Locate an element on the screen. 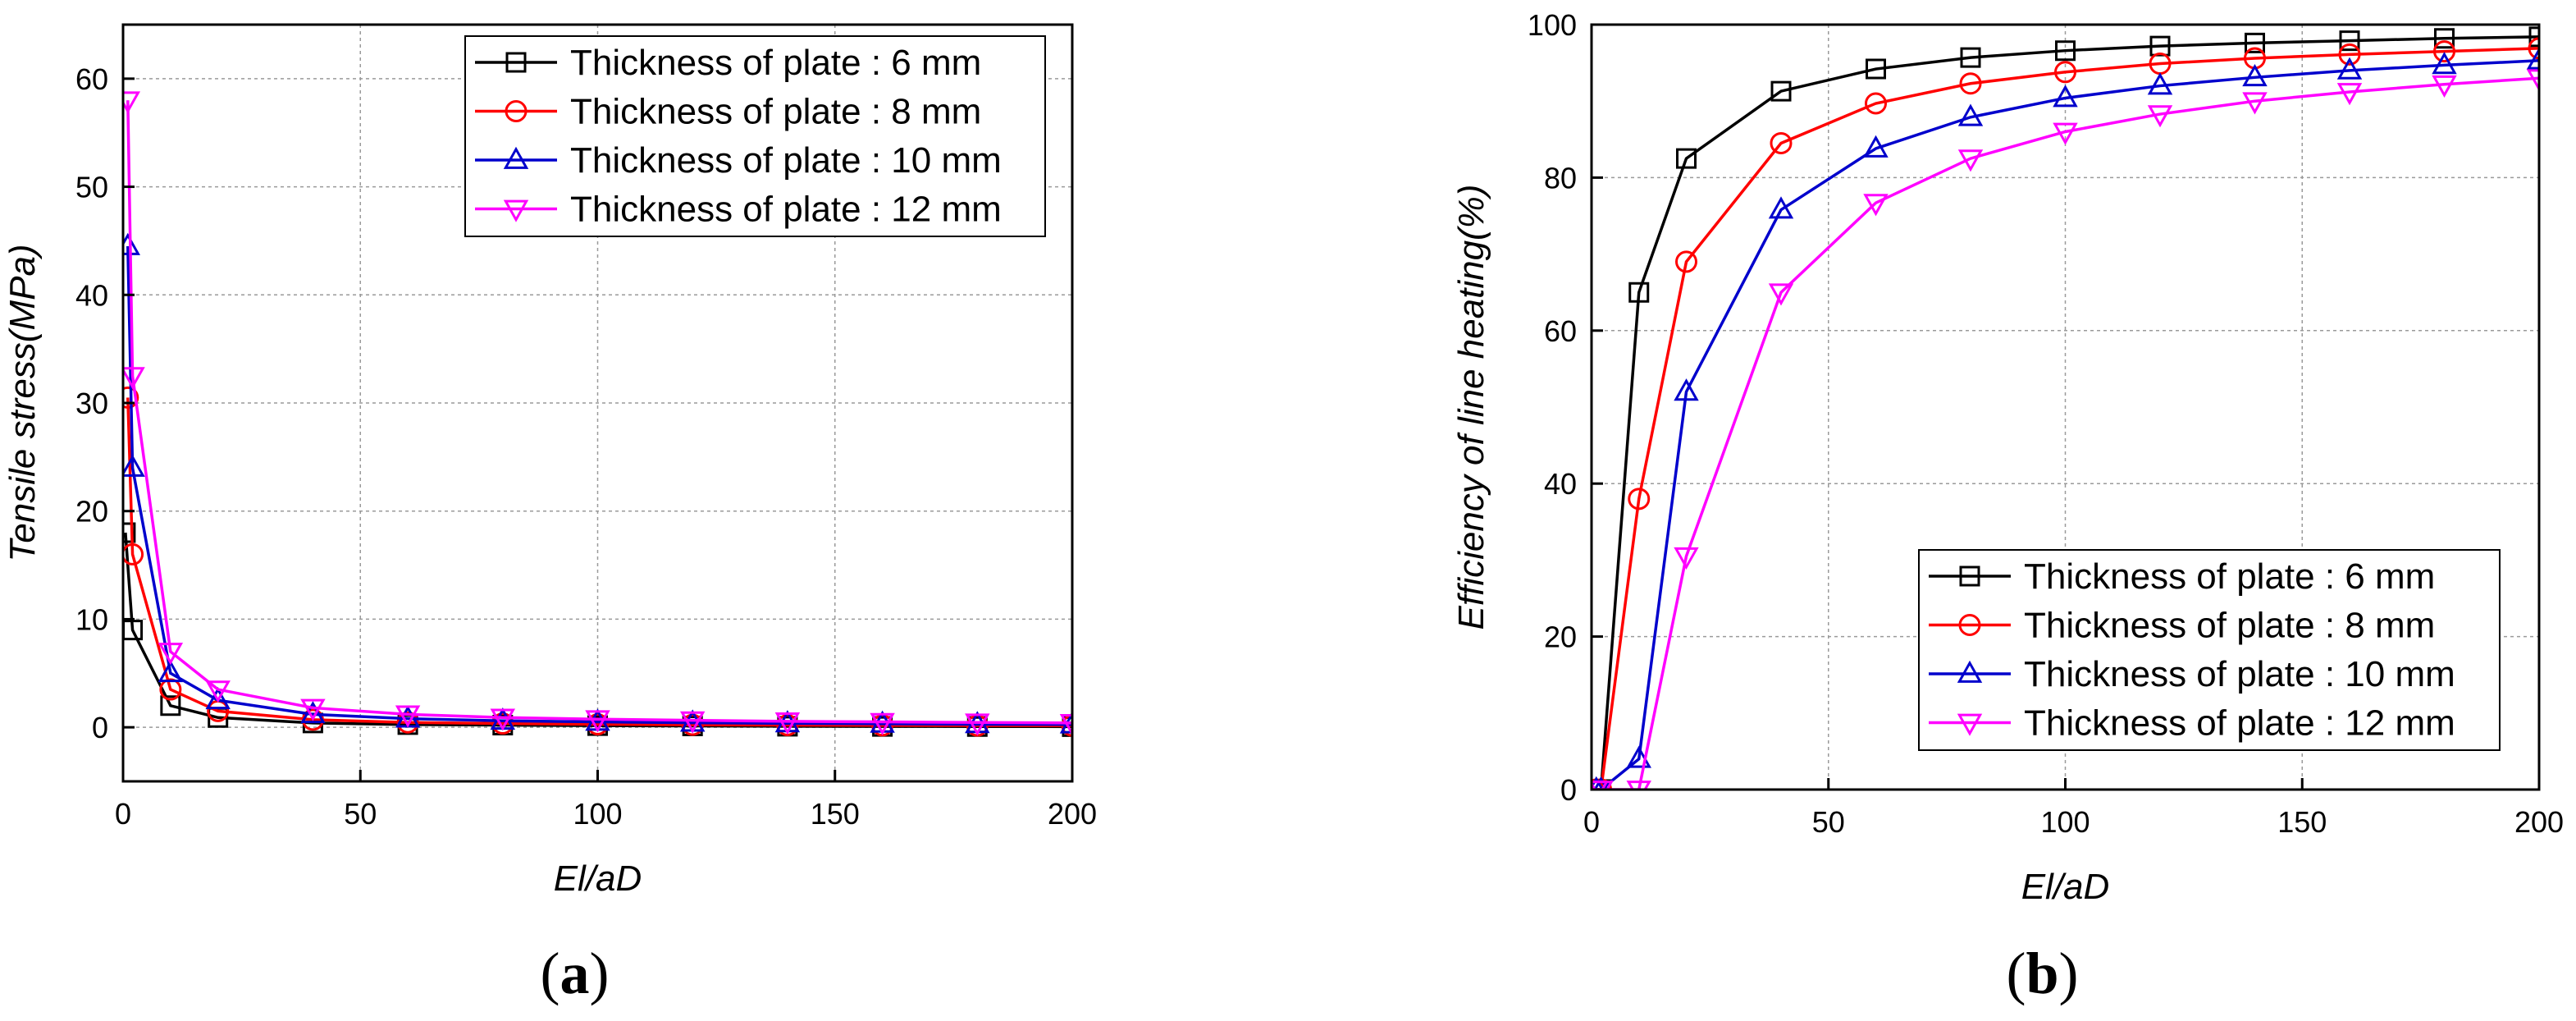  legend-label-1: Thickness of plate : 8 mm is located at coordinates (2229, 626).